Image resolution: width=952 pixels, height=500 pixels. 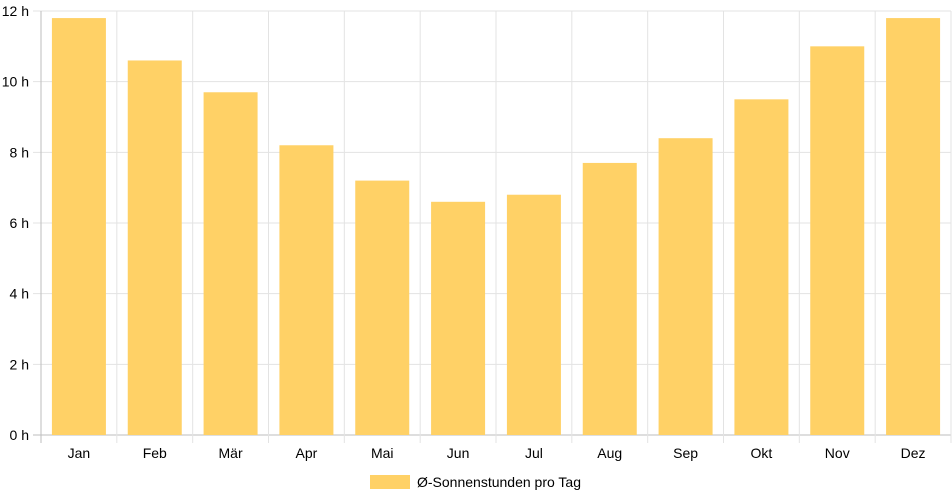 What do you see at coordinates (306, 290) in the screenshot?
I see `bar-apr` at bounding box center [306, 290].